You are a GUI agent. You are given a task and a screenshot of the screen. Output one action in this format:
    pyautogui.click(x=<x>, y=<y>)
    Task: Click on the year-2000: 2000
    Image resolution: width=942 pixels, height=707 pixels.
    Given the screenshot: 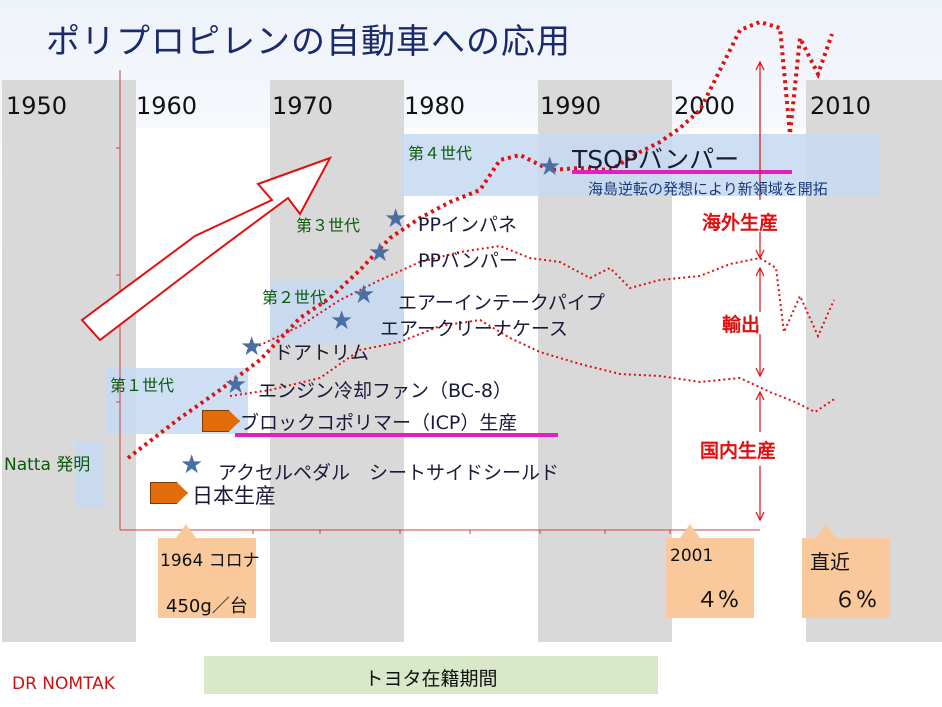 What is the action you would take?
    pyautogui.click(x=705, y=106)
    